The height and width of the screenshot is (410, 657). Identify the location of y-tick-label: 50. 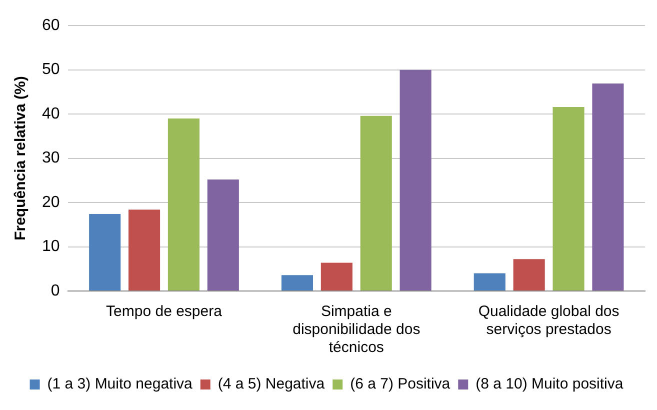
(51, 69).